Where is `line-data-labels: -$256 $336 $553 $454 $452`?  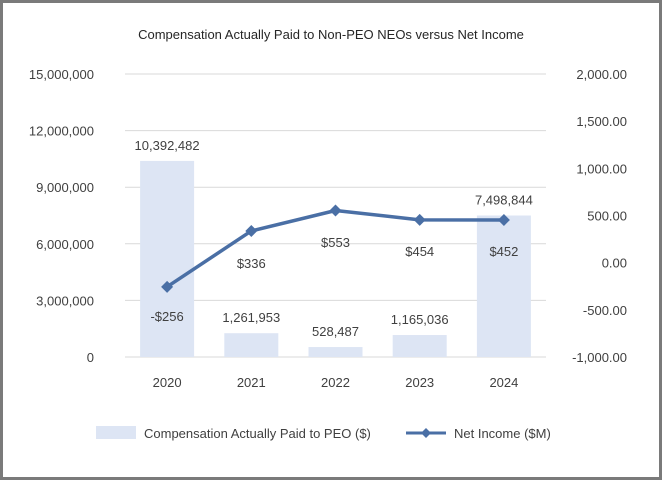
line-data-labels: -$256 $336 $553 $454 $452 is located at coordinates (334, 279).